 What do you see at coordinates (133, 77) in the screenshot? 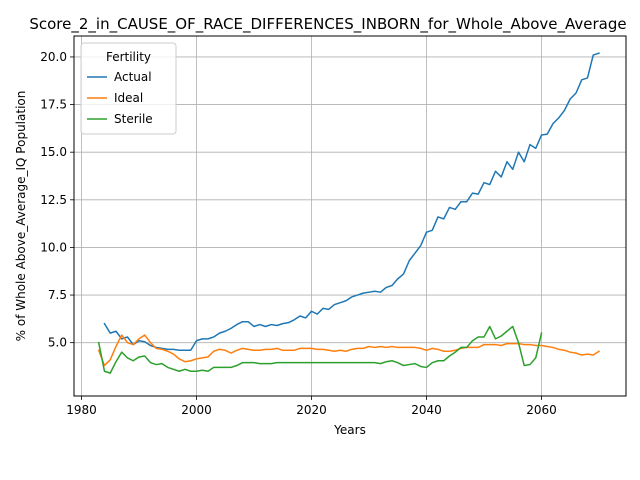
I see `legend-label-actual: Actual` at bounding box center [133, 77].